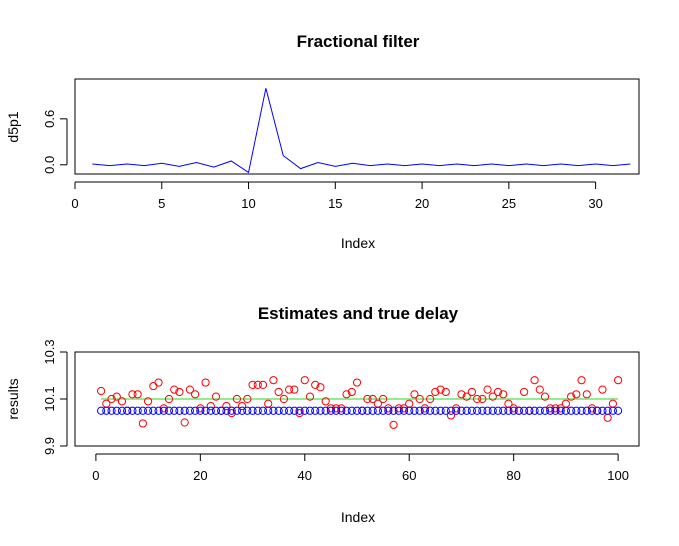  What do you see at coordinates (513, 475) in the screenshot?
I see `x-tick-label: 80` at bounding box center [513, 475].